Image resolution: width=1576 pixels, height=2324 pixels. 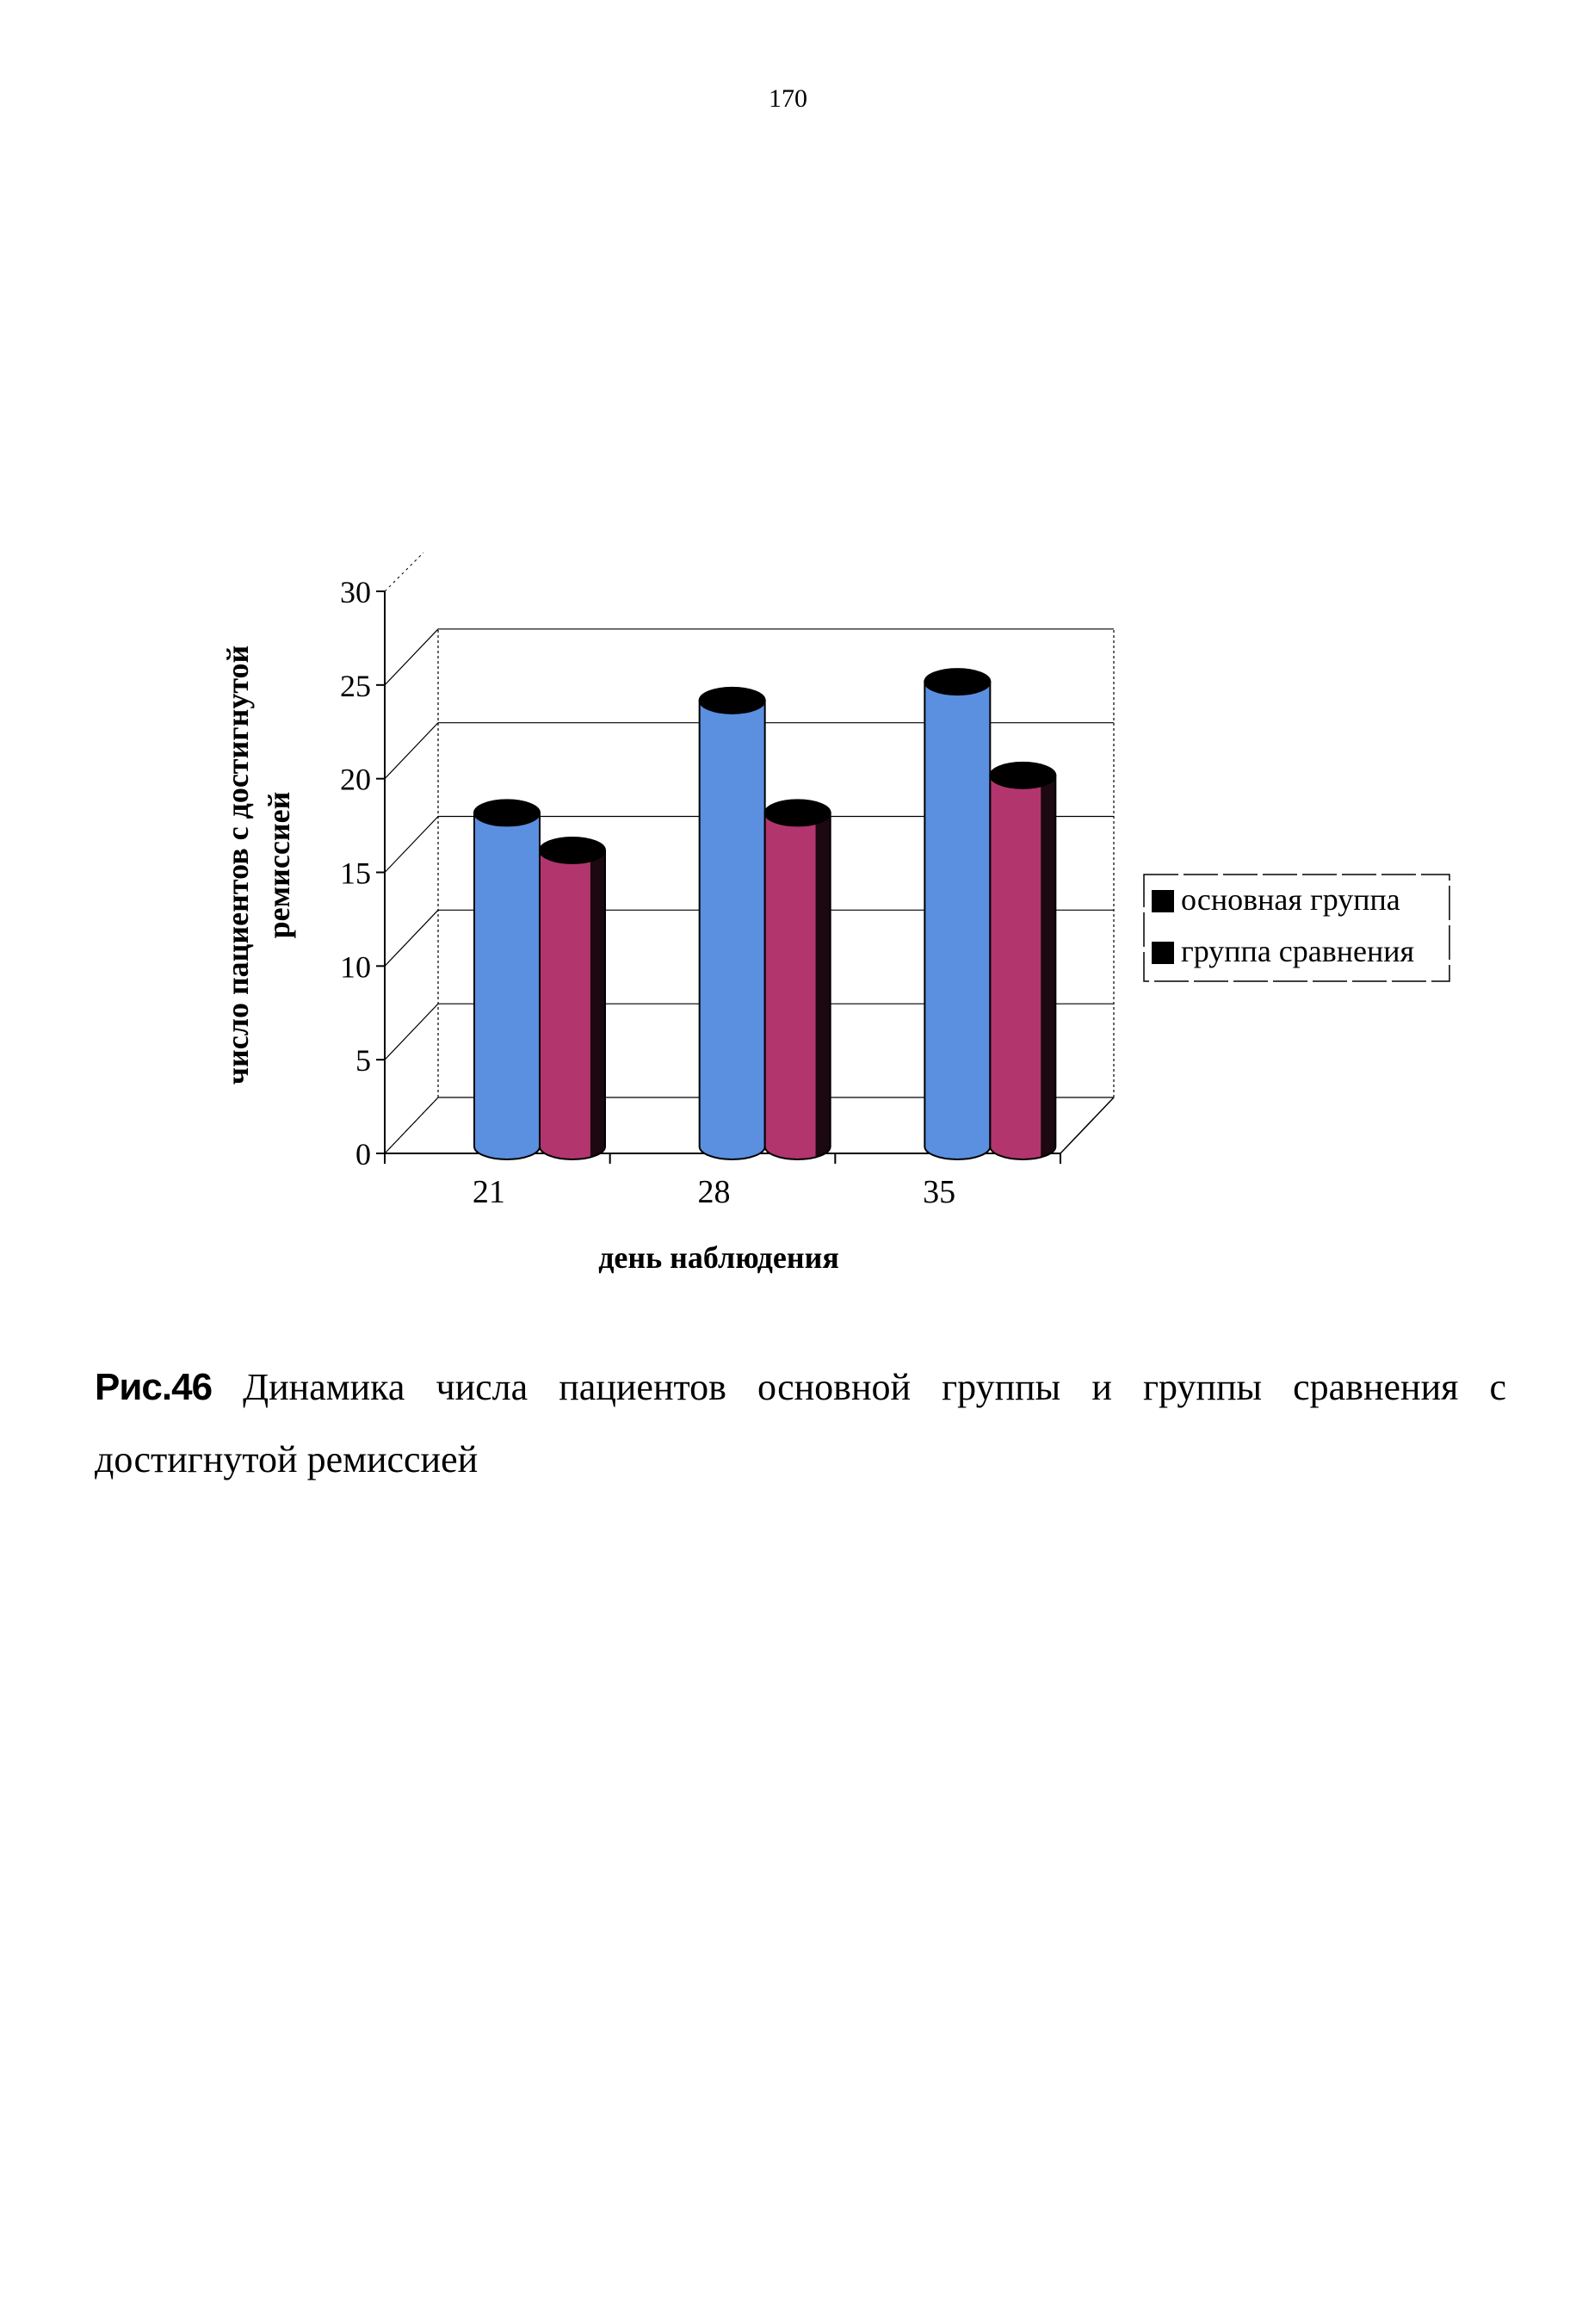 What do you see at coordinates (1087, 1125) in the screenshot?
I see `floor-right-edge` at bounding box center [1087, 1125].